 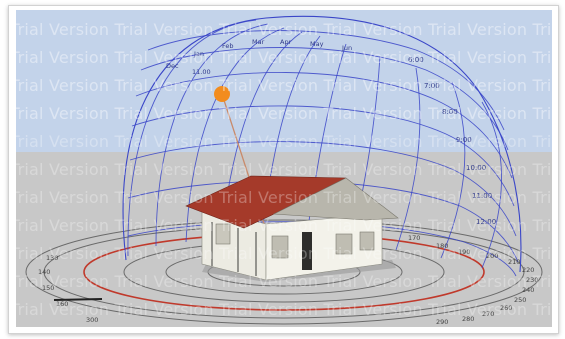 What do you see at coordinates (201, 72) in the screenshot?
I see `sun-time-label: 11.00` at bounding box center [201, 72].